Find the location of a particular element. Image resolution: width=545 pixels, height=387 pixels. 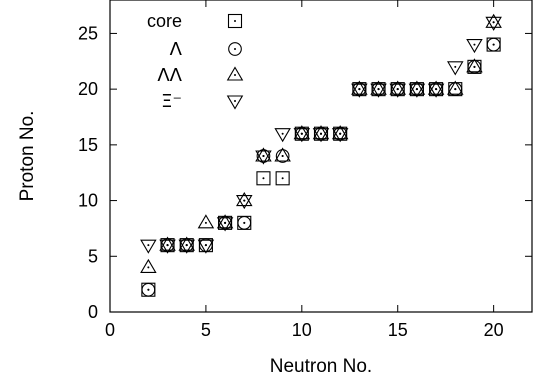

y-tick-label: 20 is located at coordinates (88, 89).